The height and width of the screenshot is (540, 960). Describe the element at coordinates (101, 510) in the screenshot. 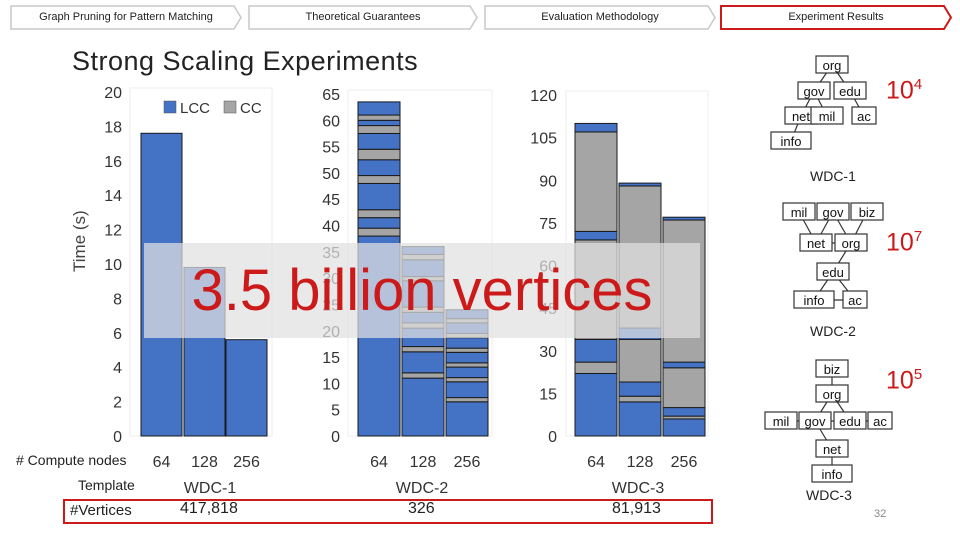

I see `vertices-label: #Vertices` at that location.